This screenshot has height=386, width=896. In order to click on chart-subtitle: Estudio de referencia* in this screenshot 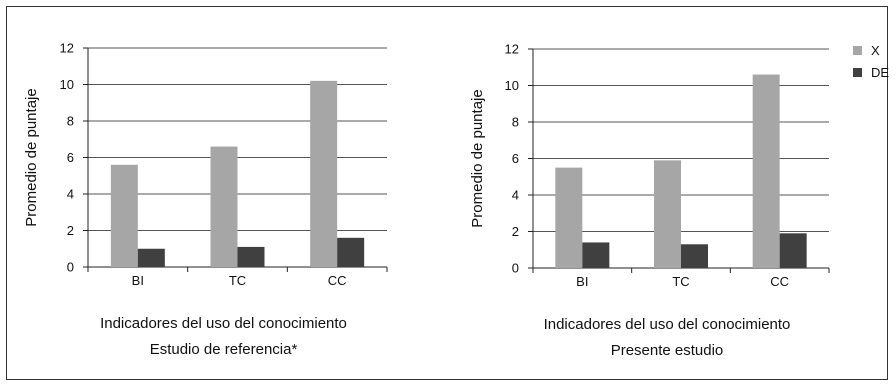, I will do `click(224, 349)`.